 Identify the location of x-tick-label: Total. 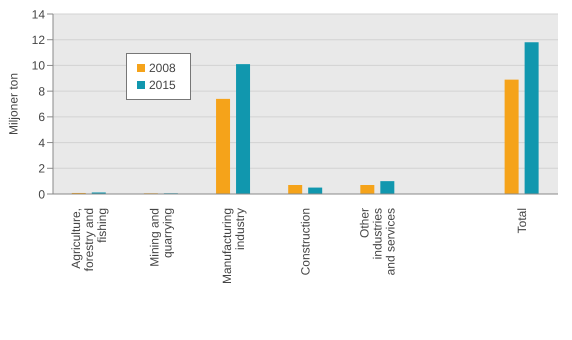
(521, 221).